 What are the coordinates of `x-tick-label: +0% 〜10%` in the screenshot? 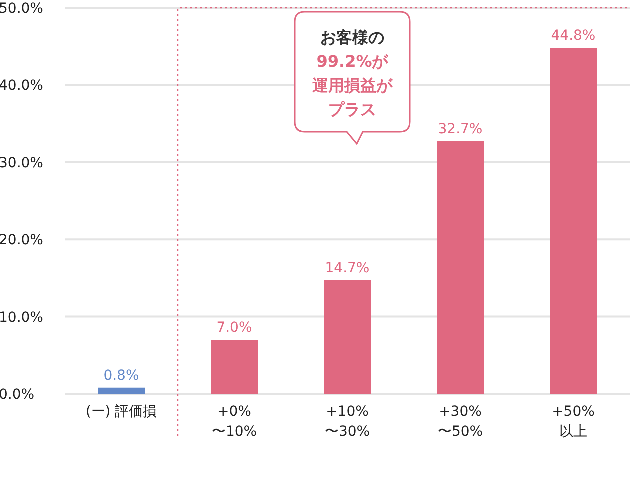 It's located at (235, 422).